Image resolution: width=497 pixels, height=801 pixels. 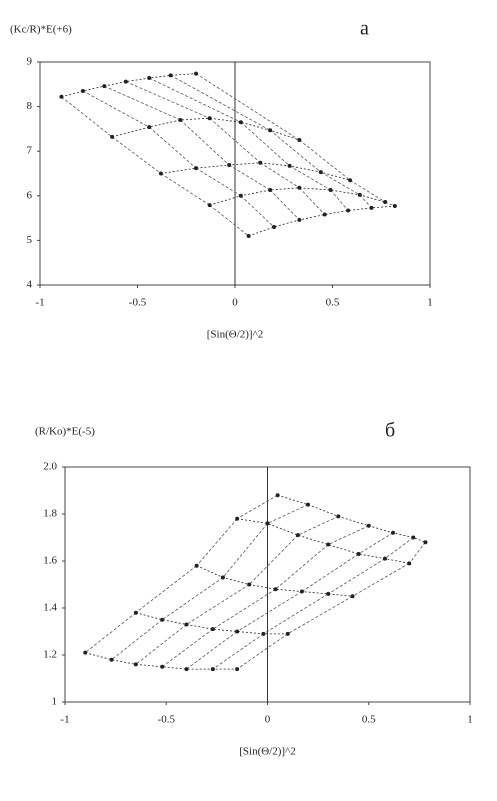 What do you see at coordinates (30, 62) in the screenshot?
I see `y-tick-label: 9` at bounding box center [30, 62].